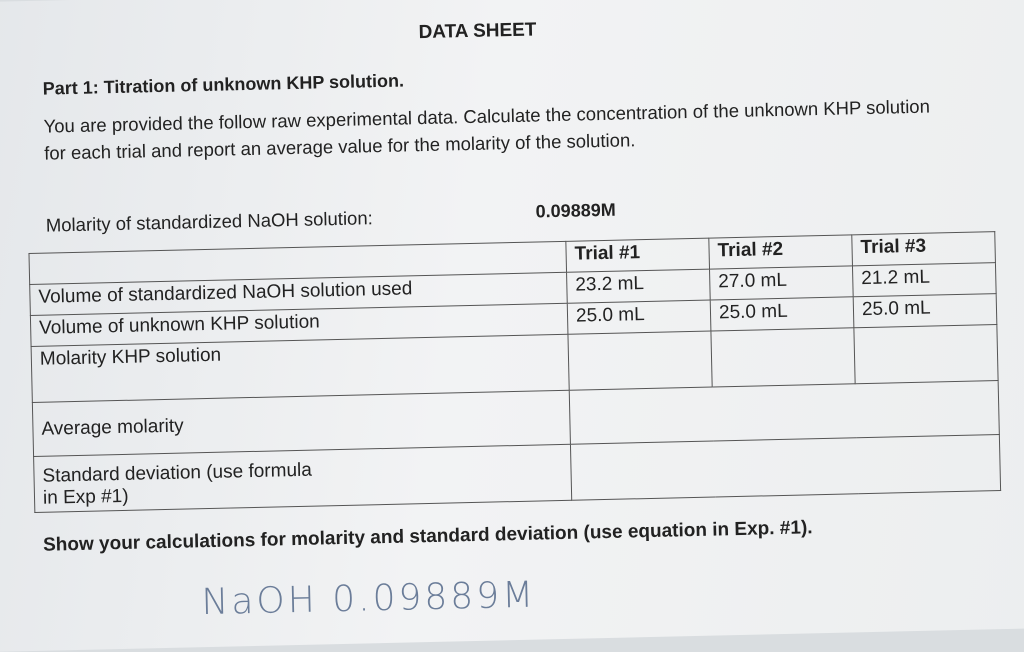 Image resolution: width=1024 pixels, height=652 pixels. I want to click on naoh-label: Molarity of standardized NaOH solution:, so click(209, 221).